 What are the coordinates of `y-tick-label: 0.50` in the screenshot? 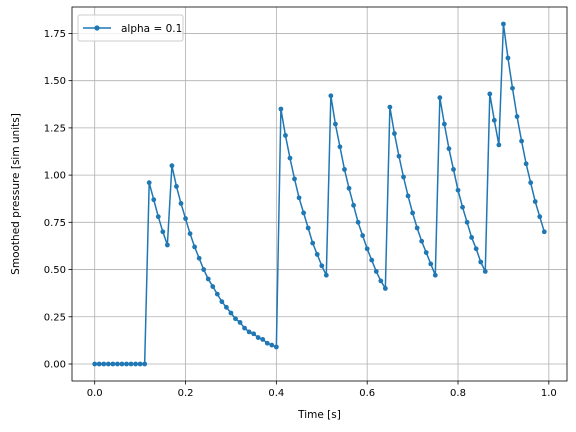 It's located at (55, 270).